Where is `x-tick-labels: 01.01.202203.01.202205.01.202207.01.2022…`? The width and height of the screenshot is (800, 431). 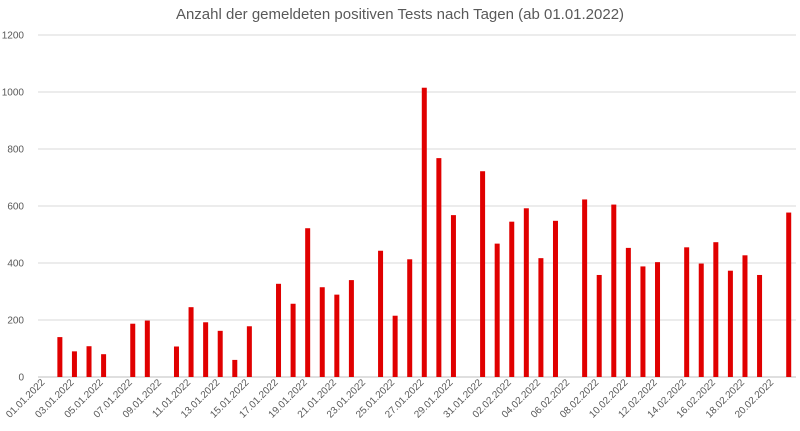
x-tick-labels: 01.01.202203.01.202205.01.202207.01.2022… is located at coordinates (390, 398).